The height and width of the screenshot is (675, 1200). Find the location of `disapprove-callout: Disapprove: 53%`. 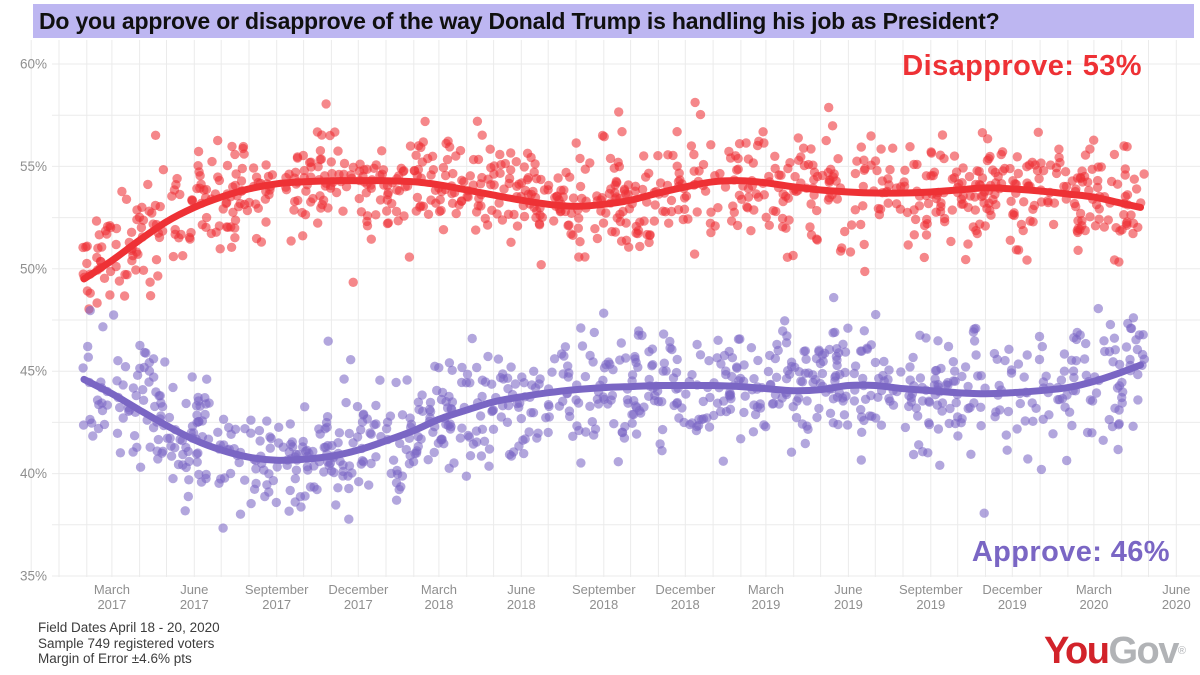

disapprove-callout: Disapprove: 53% is located at coordinates (1022, 66).